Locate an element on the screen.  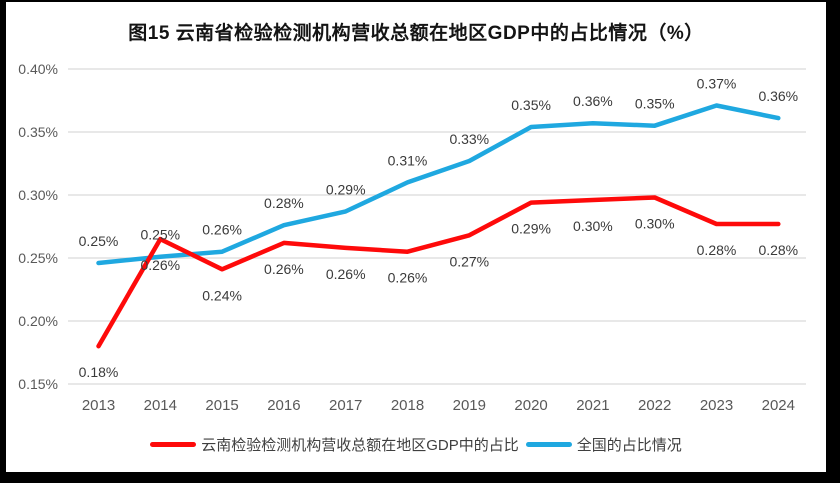
legend-label-national: 全国的占比情况 is located at coordinates (629, 445).